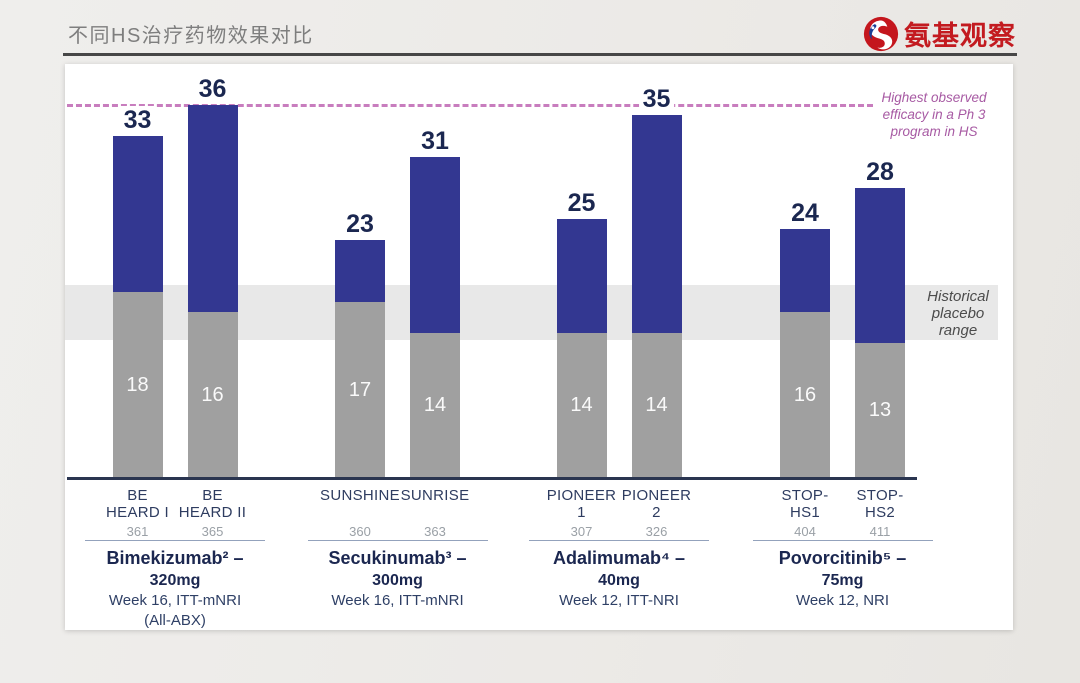 This screenshot has height=683, width=1080. I want to click on trial-name: BE HEARD I, so click(137, 504).